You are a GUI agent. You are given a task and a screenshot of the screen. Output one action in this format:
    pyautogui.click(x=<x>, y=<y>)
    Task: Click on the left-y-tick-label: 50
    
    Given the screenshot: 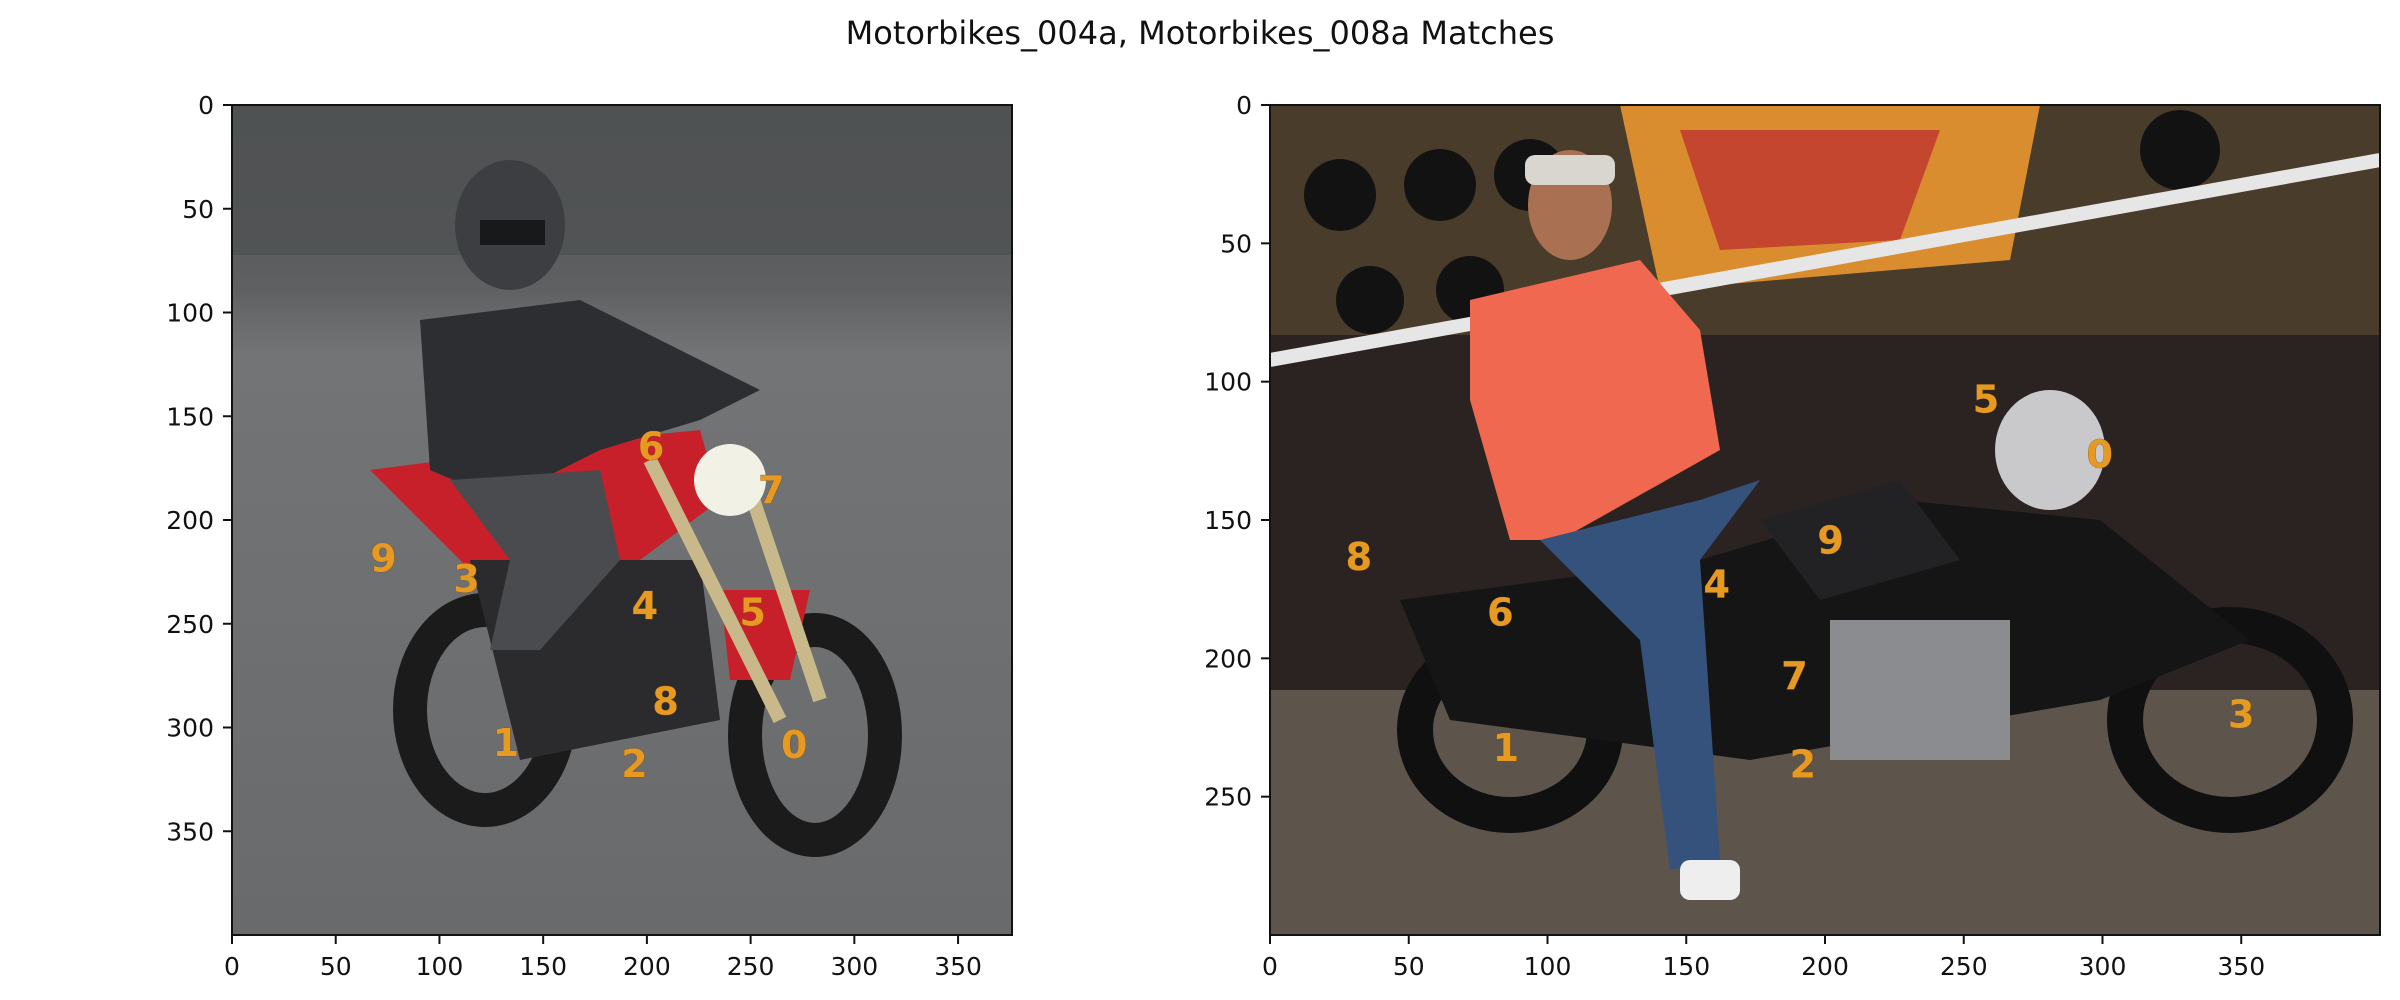 What is the action you would take?
    pyautogui.click(x=198, y=209)
    